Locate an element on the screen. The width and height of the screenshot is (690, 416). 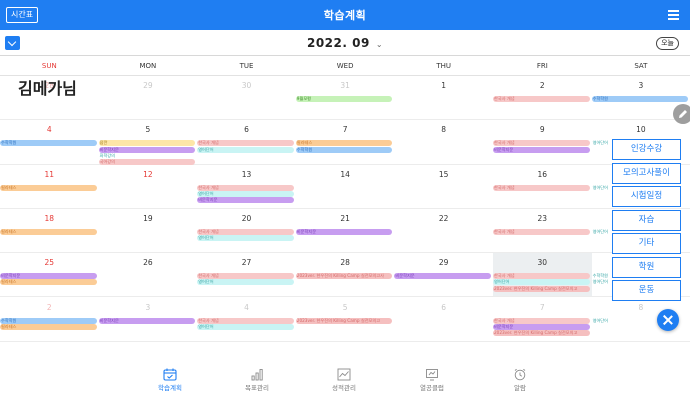
calendar-day-cell: 7 필라테스 수학학원 is located at coordinates (345, 142).